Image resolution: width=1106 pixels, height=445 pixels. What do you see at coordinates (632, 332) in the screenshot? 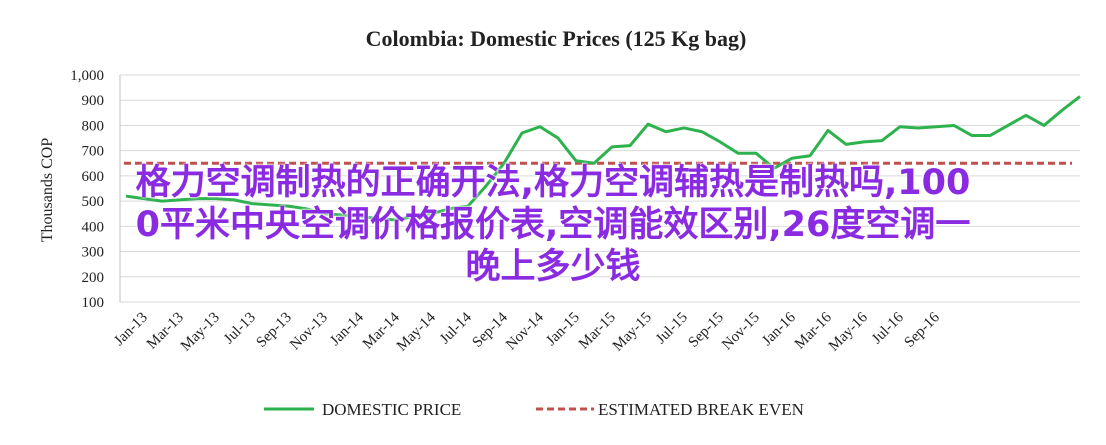
I see `x-tick-label: May-15` at bounding box center [632, 332].